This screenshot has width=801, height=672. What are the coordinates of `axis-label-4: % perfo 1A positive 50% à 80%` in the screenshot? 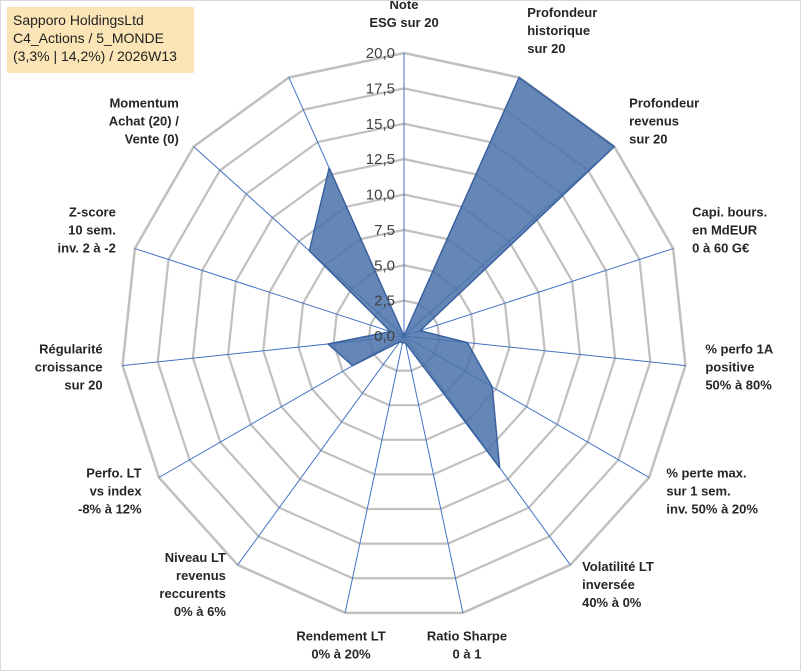 It's located at (739, 367).